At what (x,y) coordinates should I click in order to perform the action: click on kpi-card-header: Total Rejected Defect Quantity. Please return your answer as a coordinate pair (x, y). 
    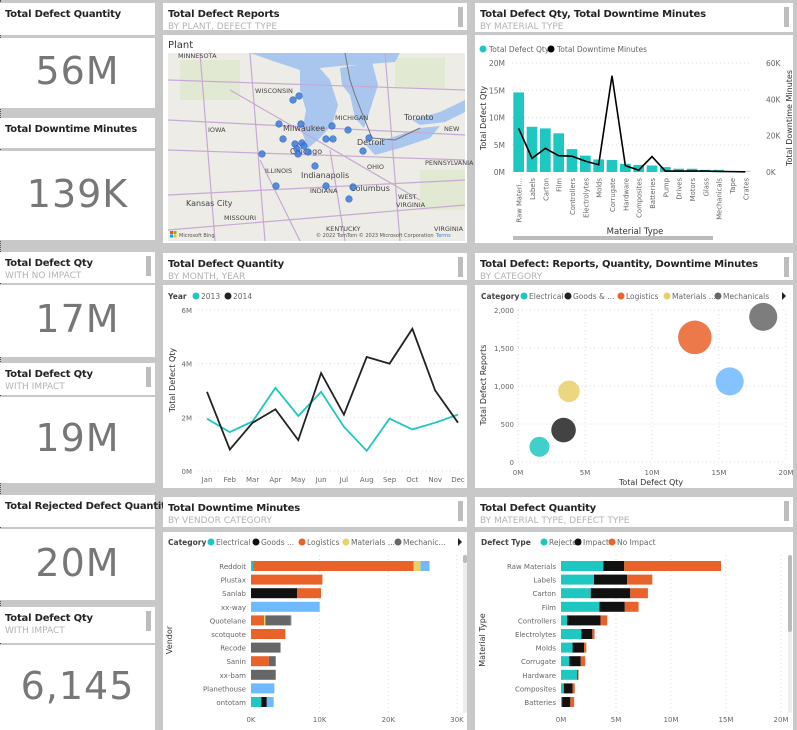
    Looking at the image, I should click on (86, 511).